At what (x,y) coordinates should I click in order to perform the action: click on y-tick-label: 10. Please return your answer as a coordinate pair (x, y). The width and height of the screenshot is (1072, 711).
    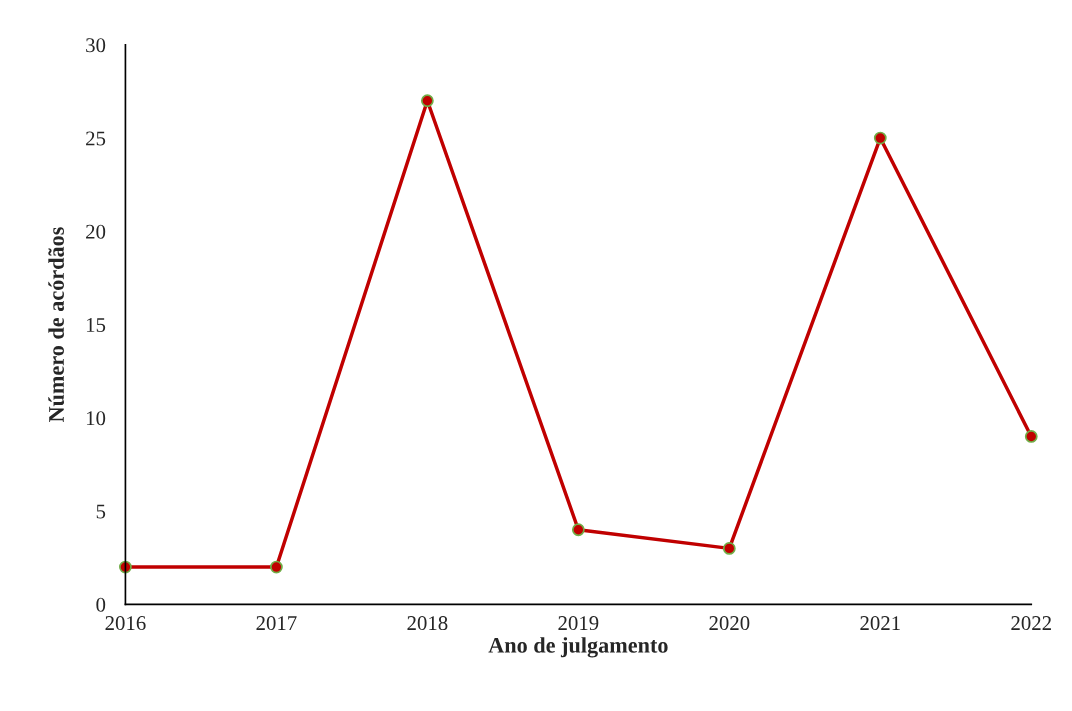
    Looking at the image, I should click on (96, 418).